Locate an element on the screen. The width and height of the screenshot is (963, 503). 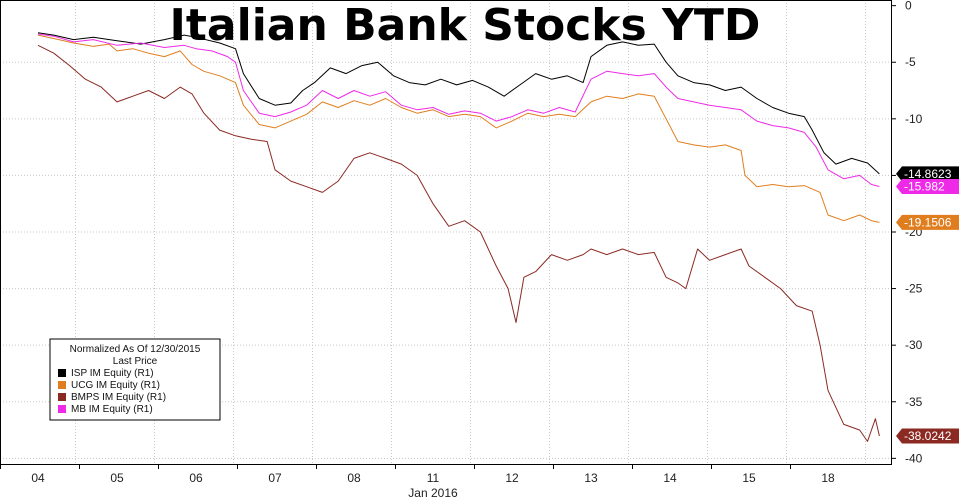
y-axis: 0-5-10-15-20-25-30-35-40 is located at coordinates (907, 232).